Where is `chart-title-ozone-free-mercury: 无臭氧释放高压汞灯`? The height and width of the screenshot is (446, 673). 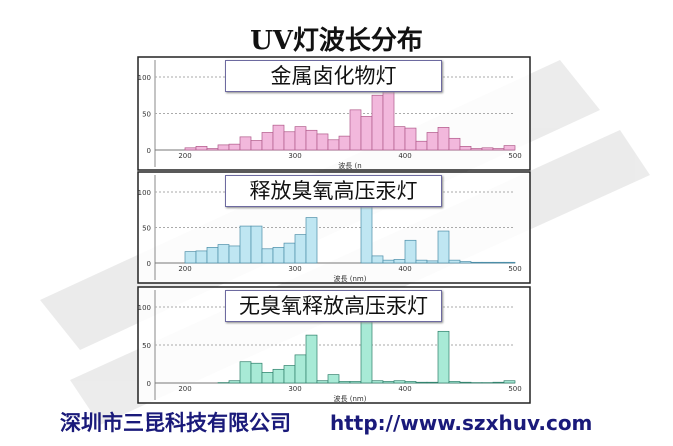
chart-title-ozone-free-mercury: 无臭氧释放高压汞灯 is located at coordinates (333, 306).